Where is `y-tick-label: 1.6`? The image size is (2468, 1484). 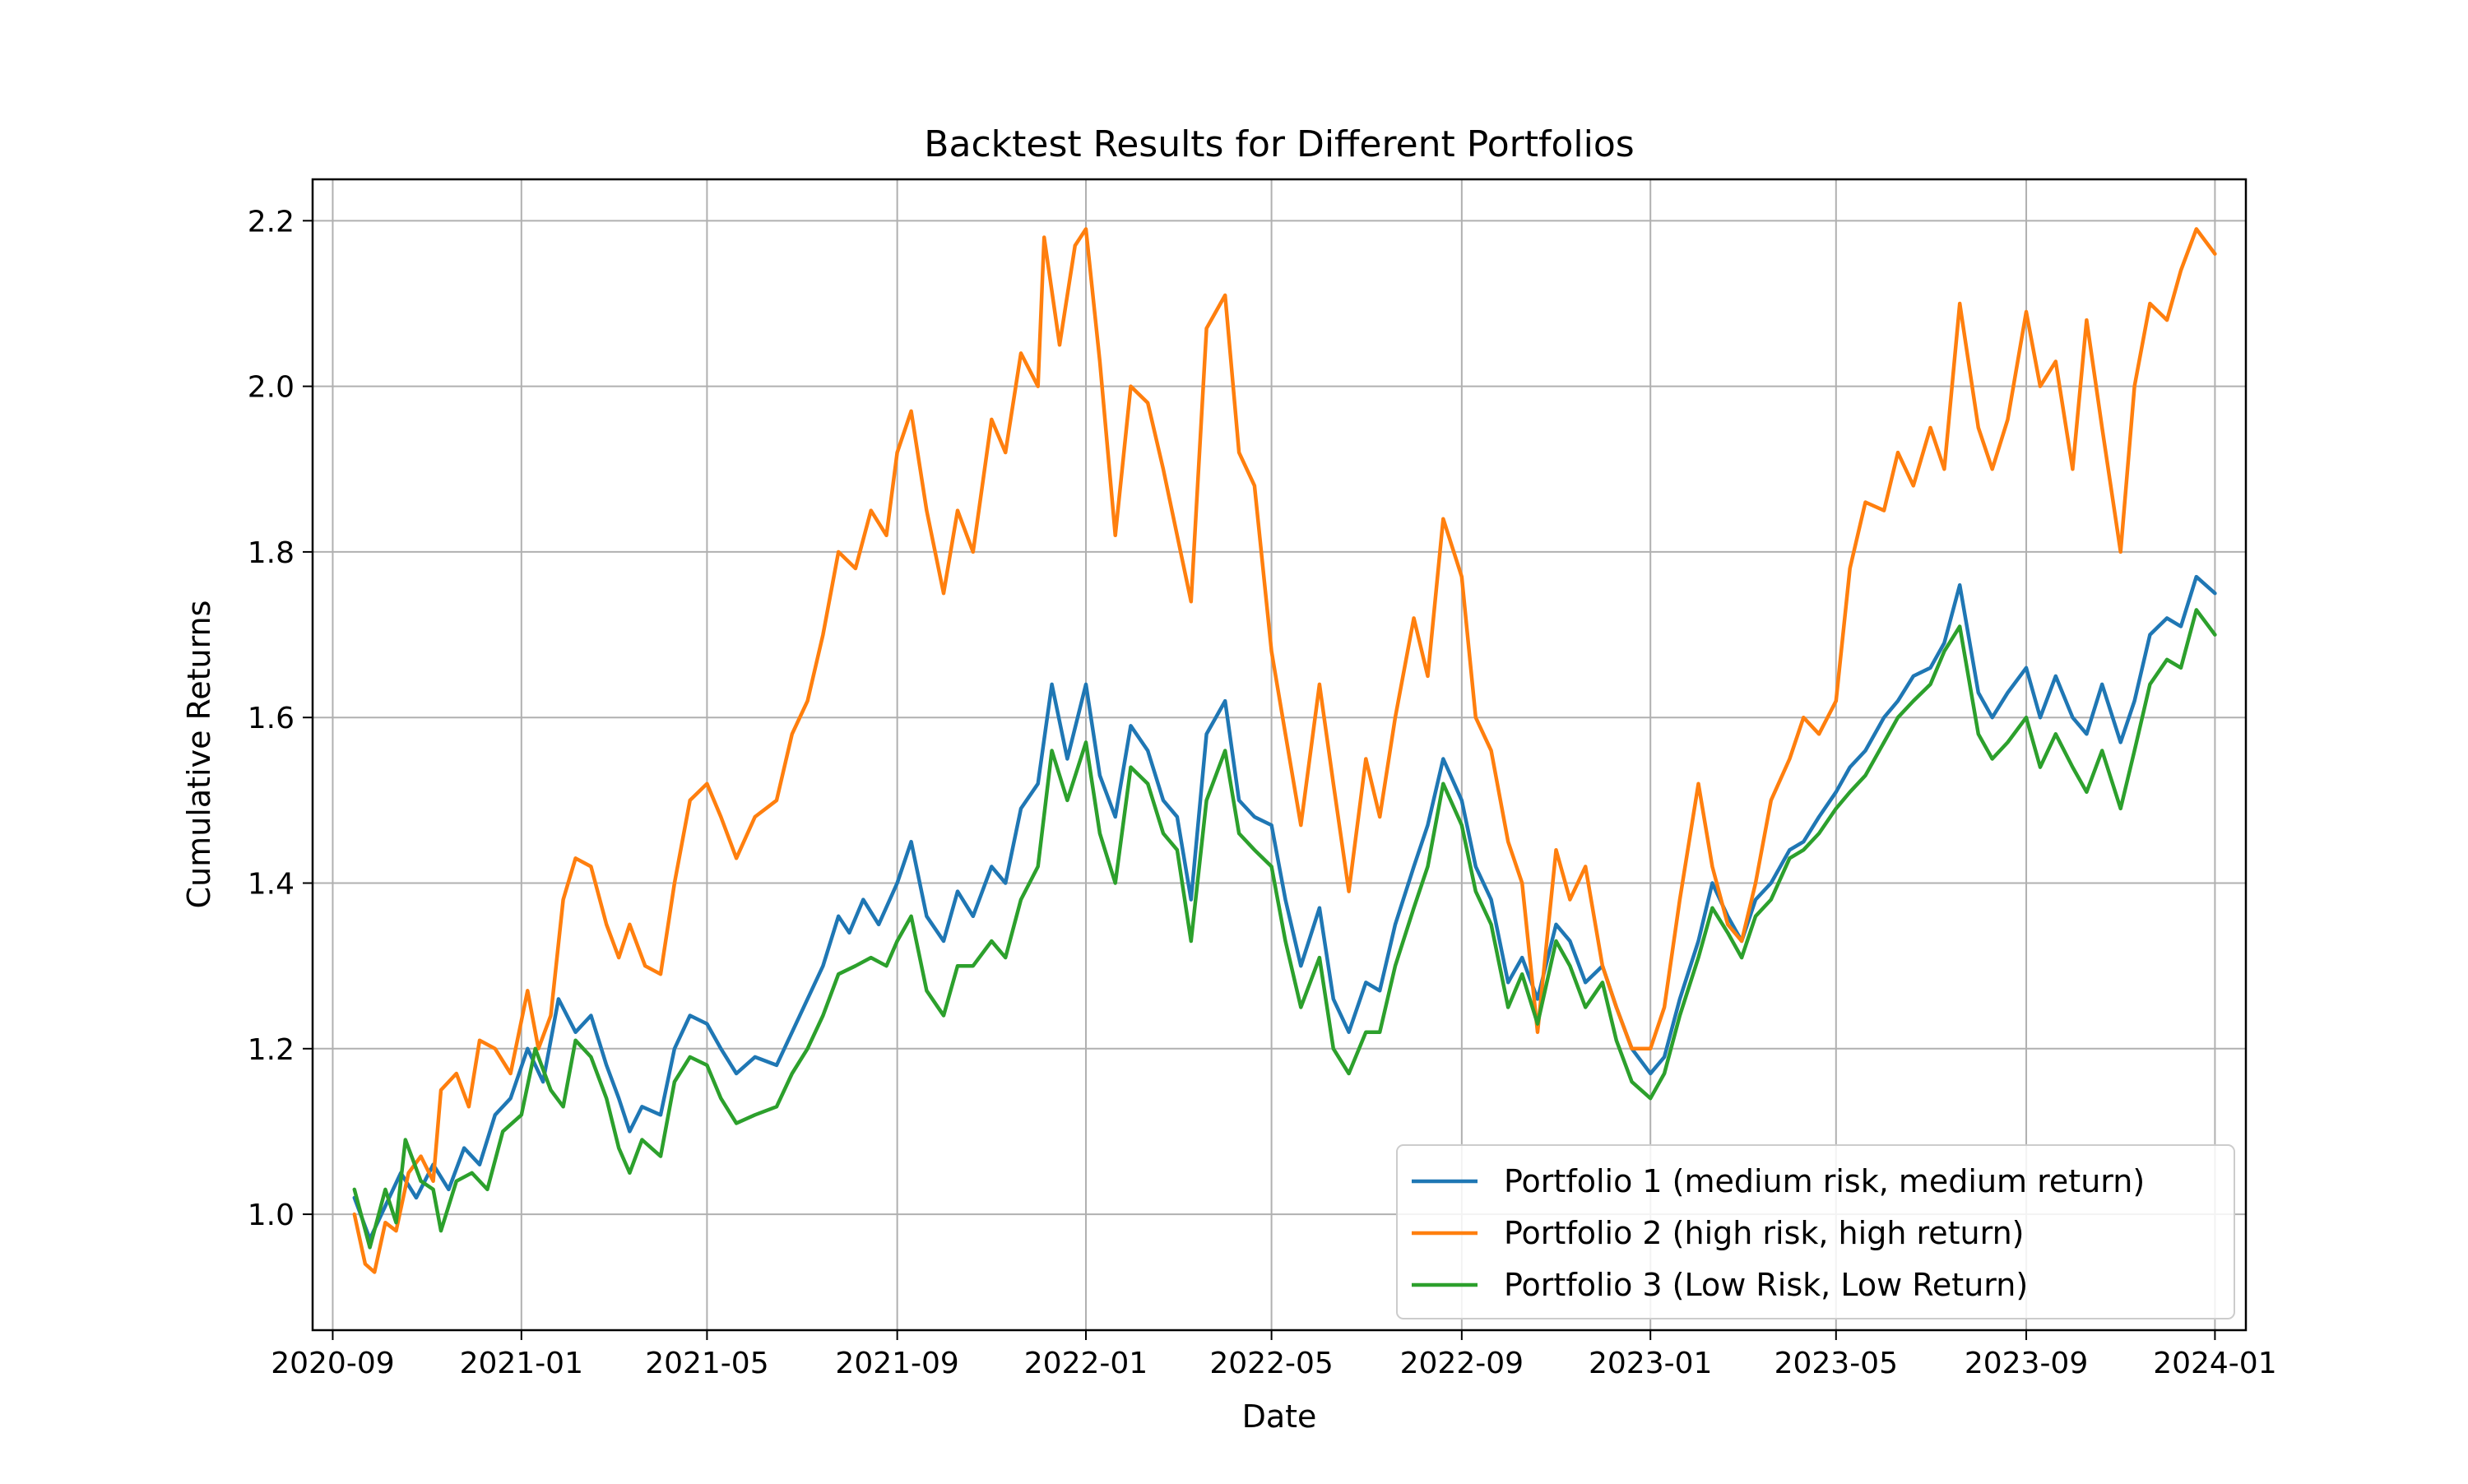 y-tick-label: 1.6 is located at coordinates (271, 718).